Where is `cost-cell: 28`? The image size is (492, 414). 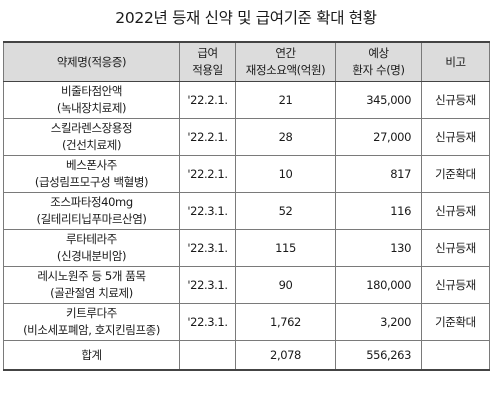
cost-cell: 28 is located at coordinates (285, 137).